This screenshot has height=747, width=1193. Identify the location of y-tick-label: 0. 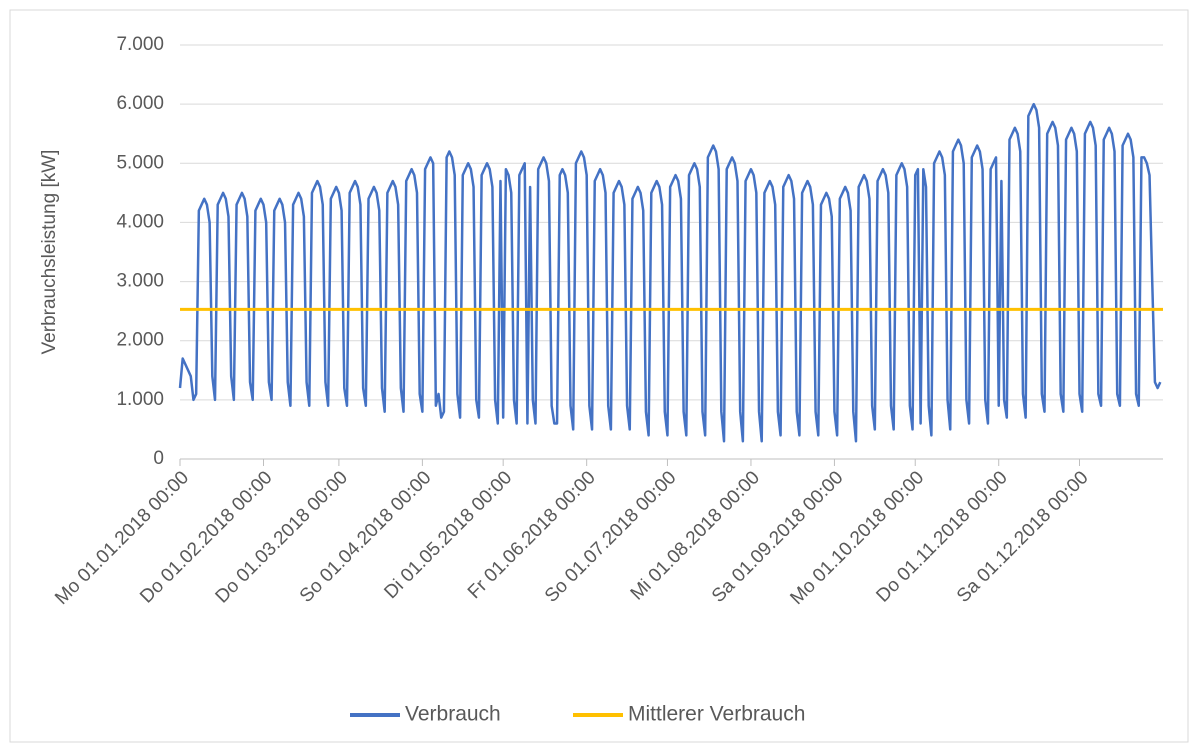
(158, 458).